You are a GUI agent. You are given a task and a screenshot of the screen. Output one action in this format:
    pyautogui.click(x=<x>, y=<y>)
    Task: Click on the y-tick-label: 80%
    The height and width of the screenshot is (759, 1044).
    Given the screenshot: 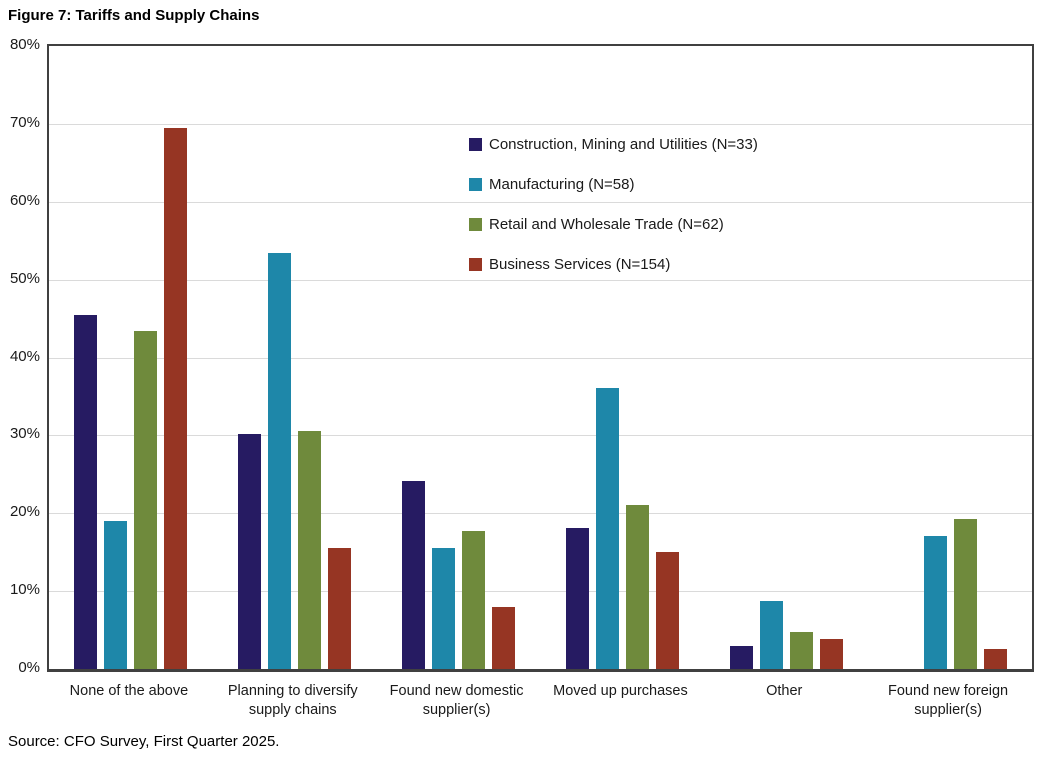 What is the action you would take?
    pyautogui.click(x=24, y=44)
    